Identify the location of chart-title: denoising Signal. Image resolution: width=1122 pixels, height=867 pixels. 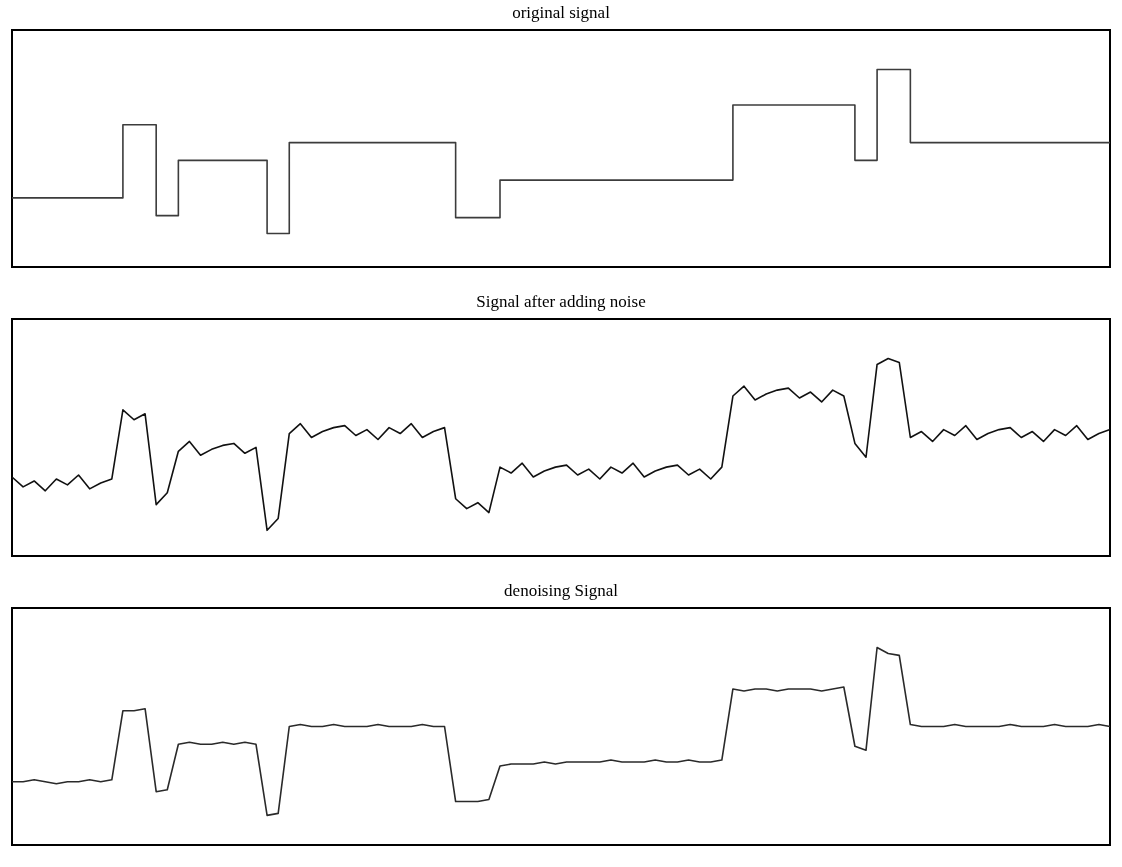
(561, 590).